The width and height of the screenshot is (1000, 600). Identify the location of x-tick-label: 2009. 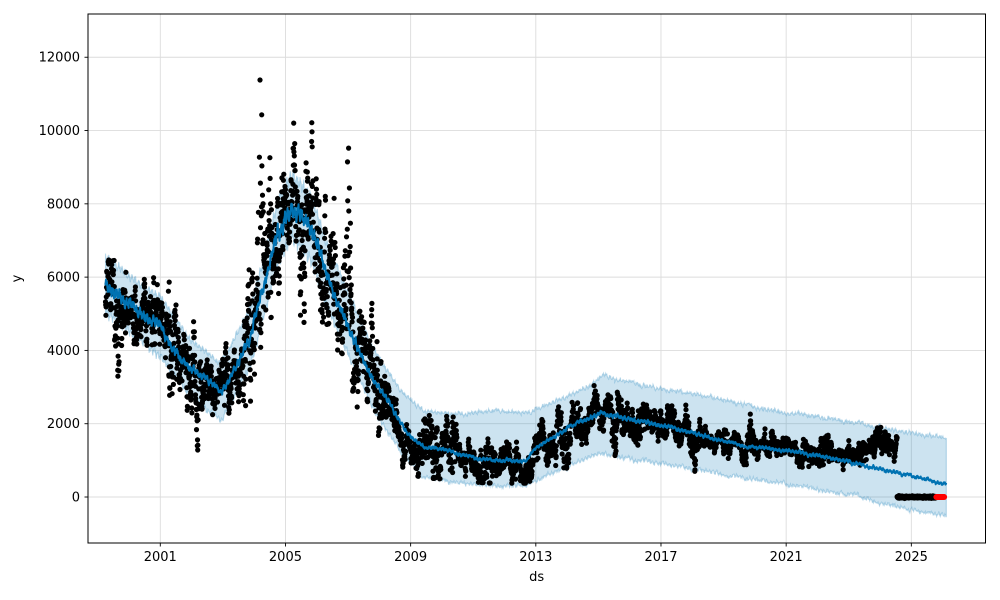
(410, 557).